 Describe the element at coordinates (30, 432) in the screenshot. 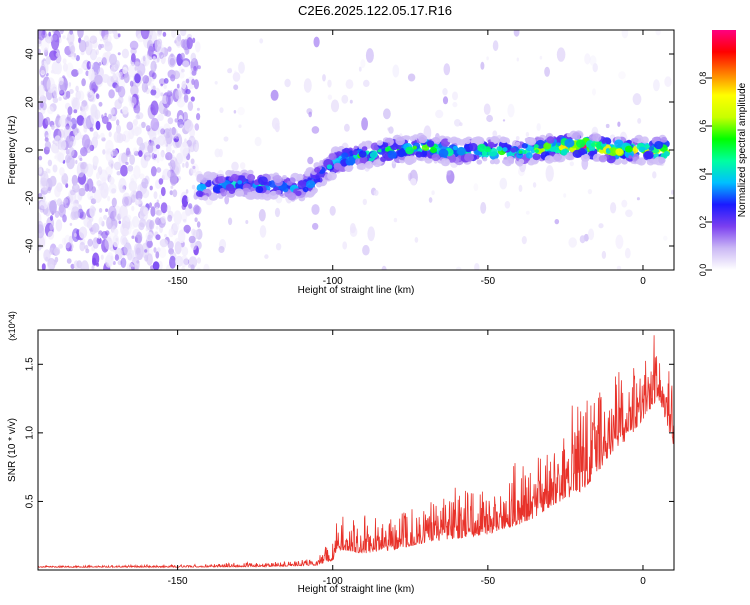

I see `y-tick-label: 1.0` at that location.